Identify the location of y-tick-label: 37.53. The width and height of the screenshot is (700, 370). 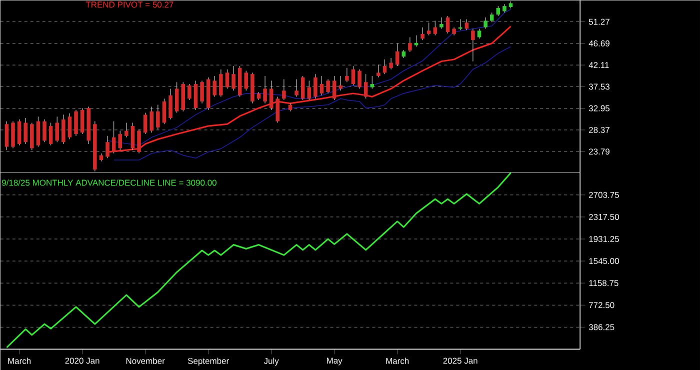
(599, 87).